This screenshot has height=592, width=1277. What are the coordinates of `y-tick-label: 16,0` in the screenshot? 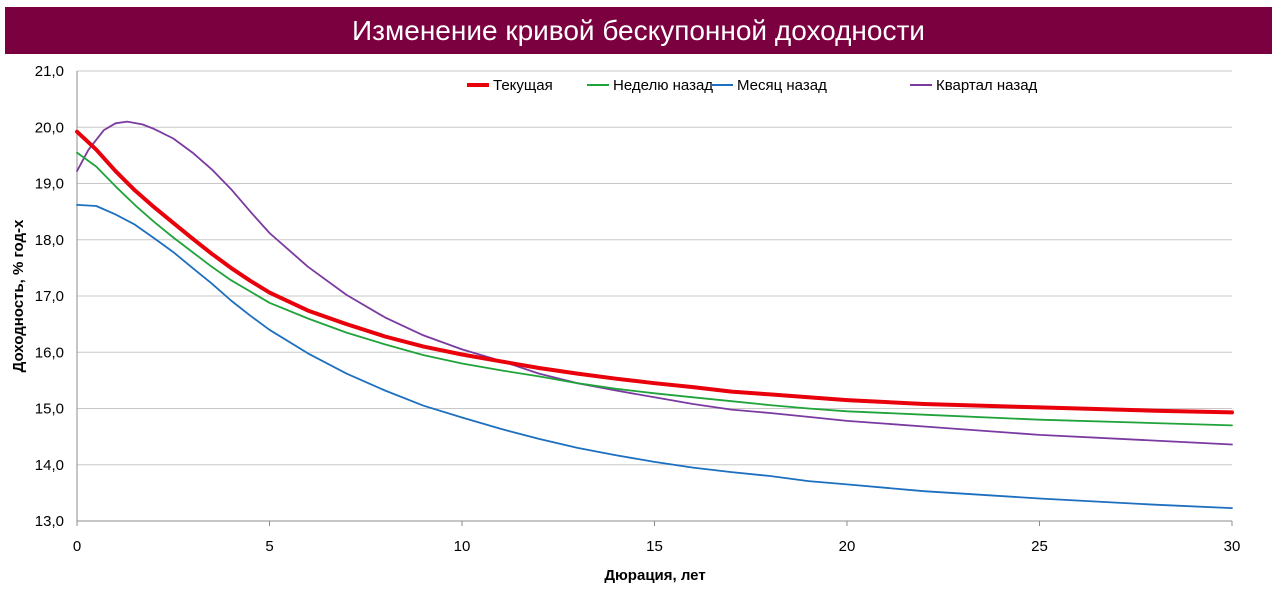 It's located at (49, 352).